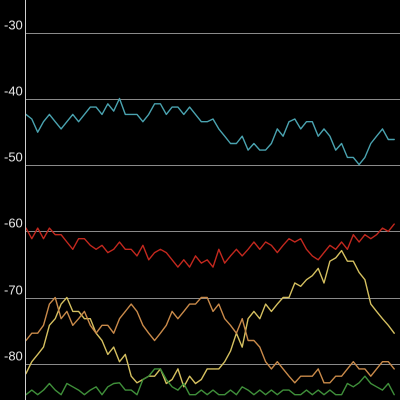 The height and width of the screenshot is (400, 400). Describe the element at coordinates (13, 157) in the screenshot. I see `y-tick-label: -50` at that location.